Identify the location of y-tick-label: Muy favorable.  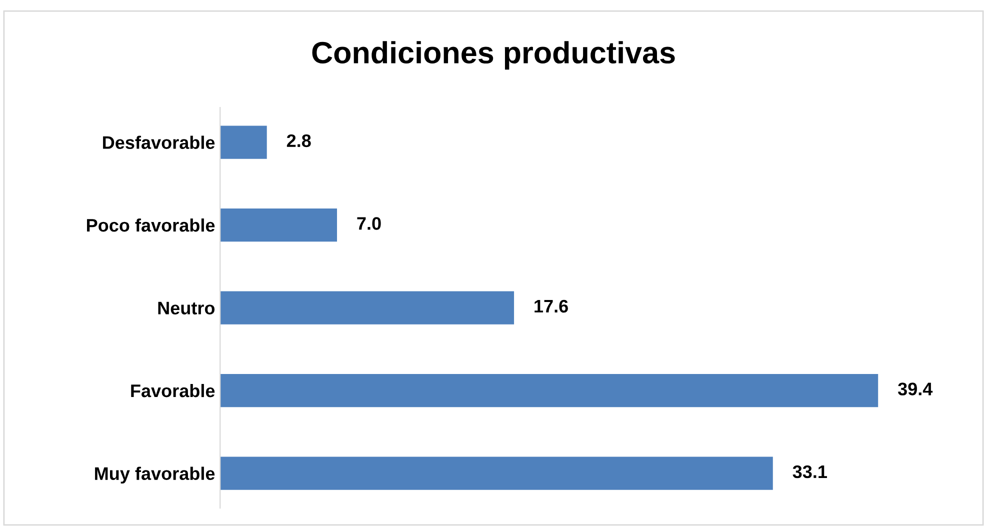
(155, 475).